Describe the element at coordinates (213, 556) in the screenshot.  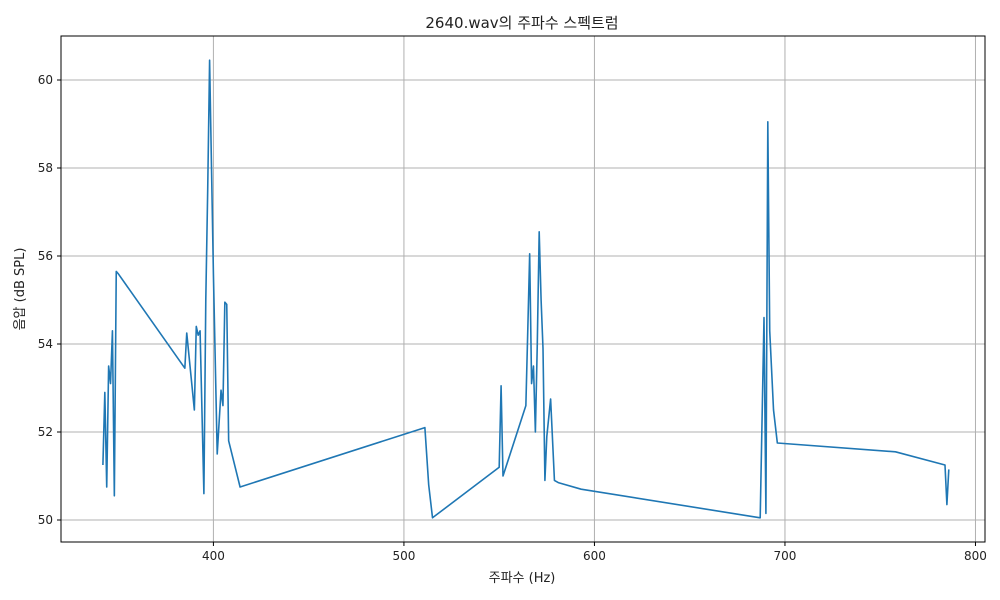
I see `x-tick-label: 400` at that location.